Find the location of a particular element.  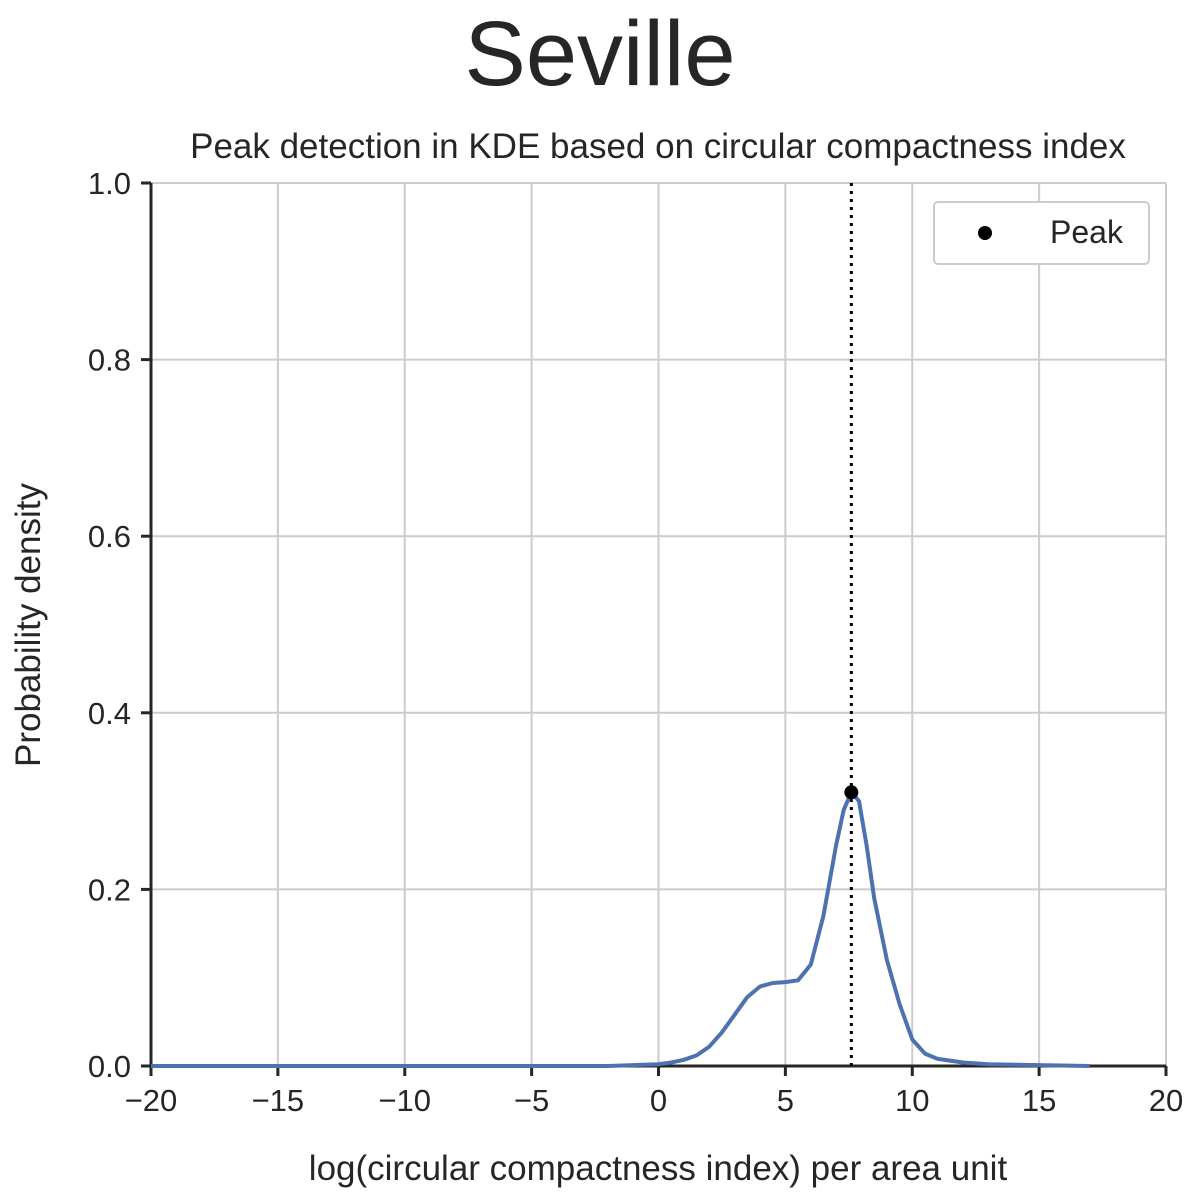

x-tick-label: 10 is located at coordinates (912, 1100).